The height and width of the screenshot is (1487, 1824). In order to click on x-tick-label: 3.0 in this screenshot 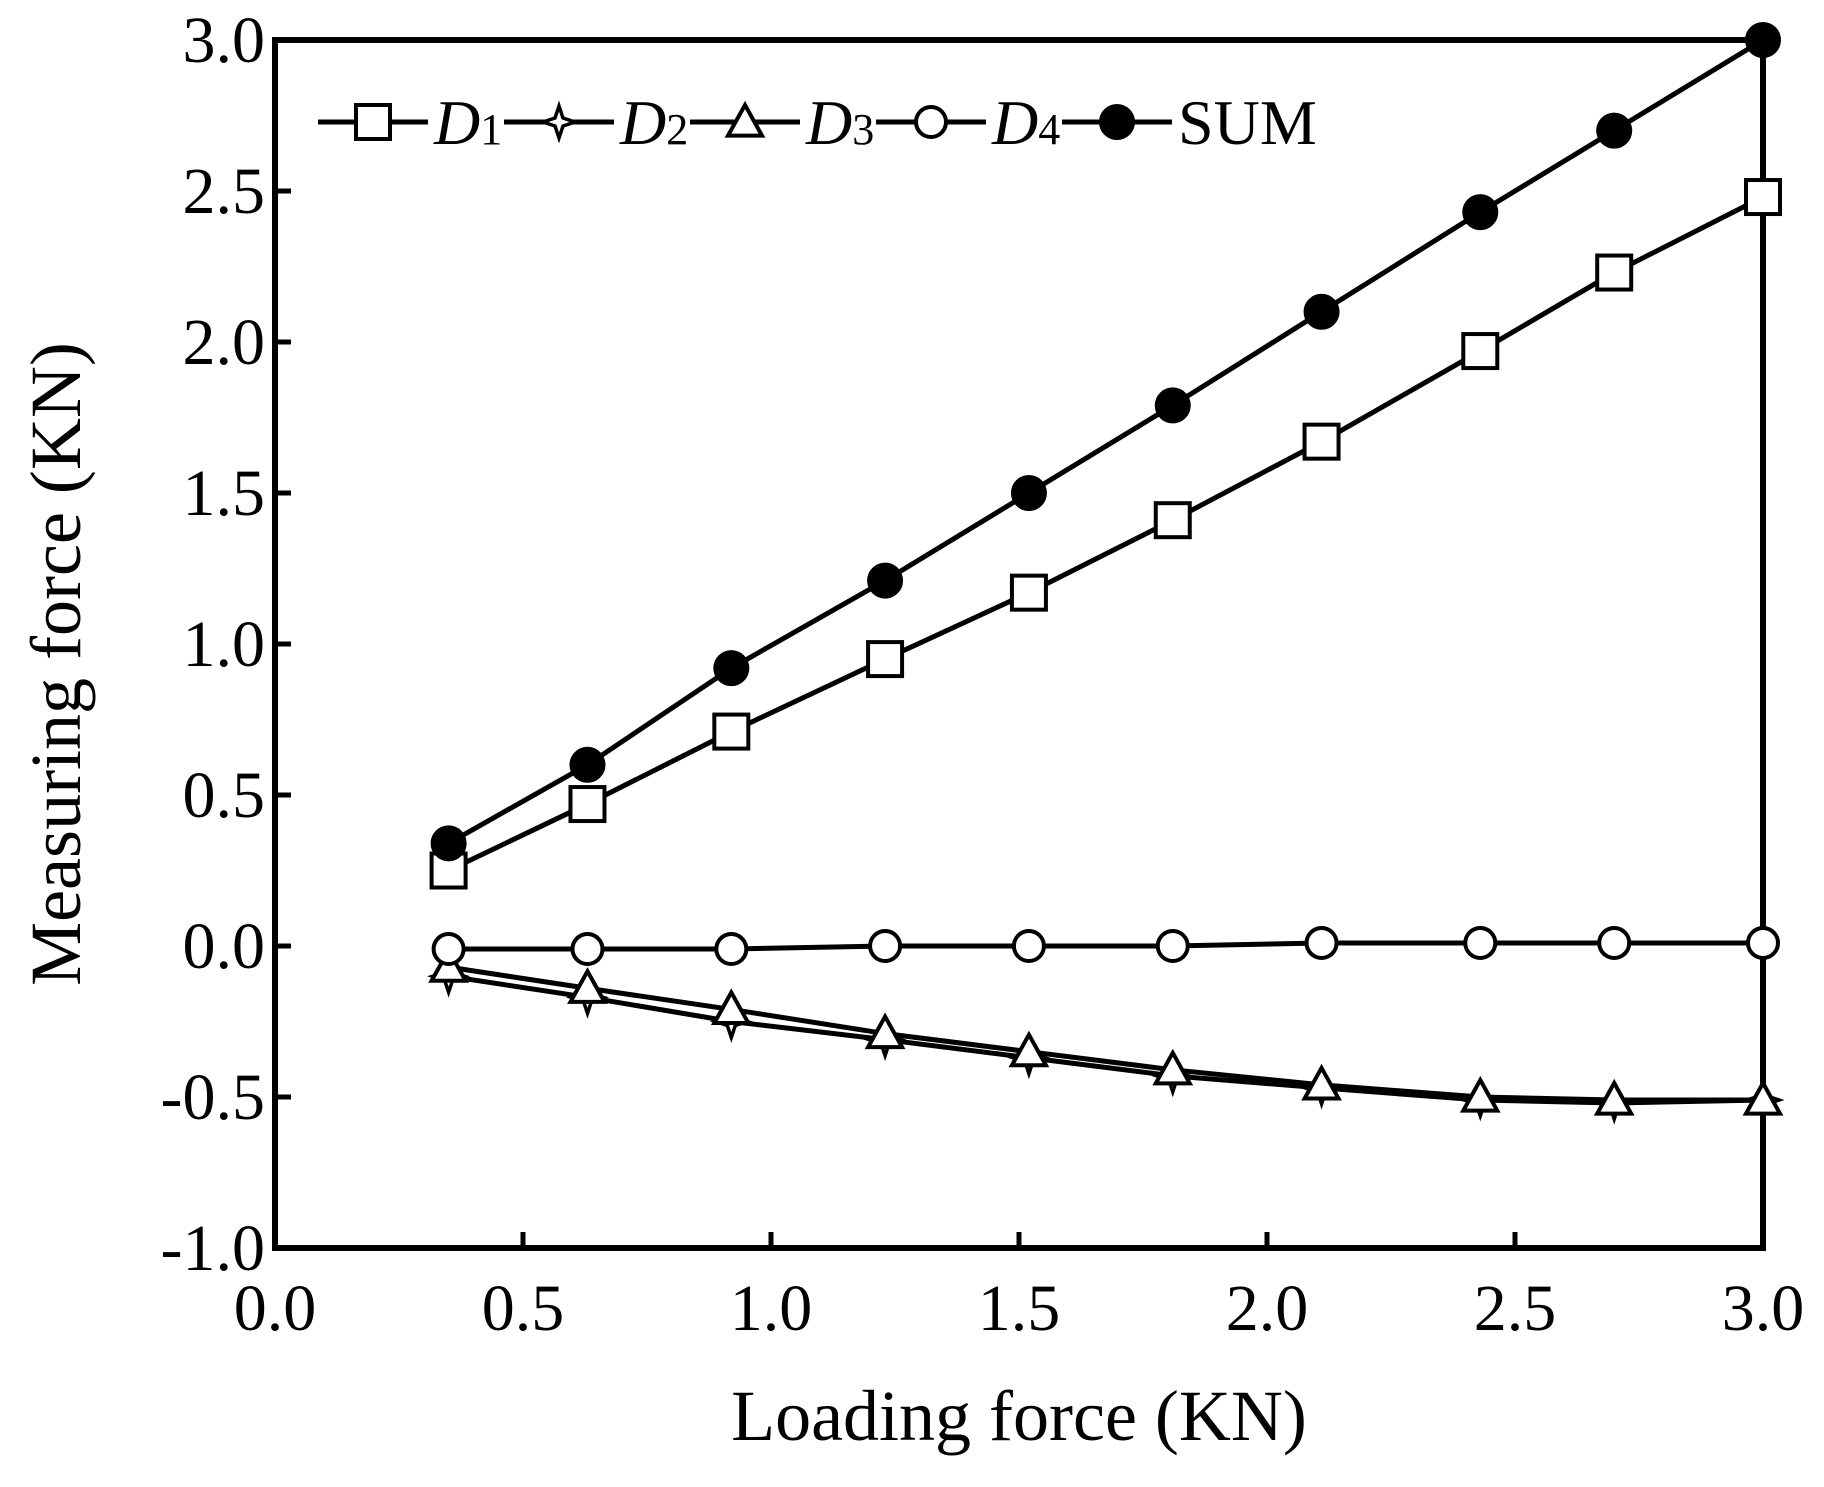, I will do `click(1763, 1308)`.